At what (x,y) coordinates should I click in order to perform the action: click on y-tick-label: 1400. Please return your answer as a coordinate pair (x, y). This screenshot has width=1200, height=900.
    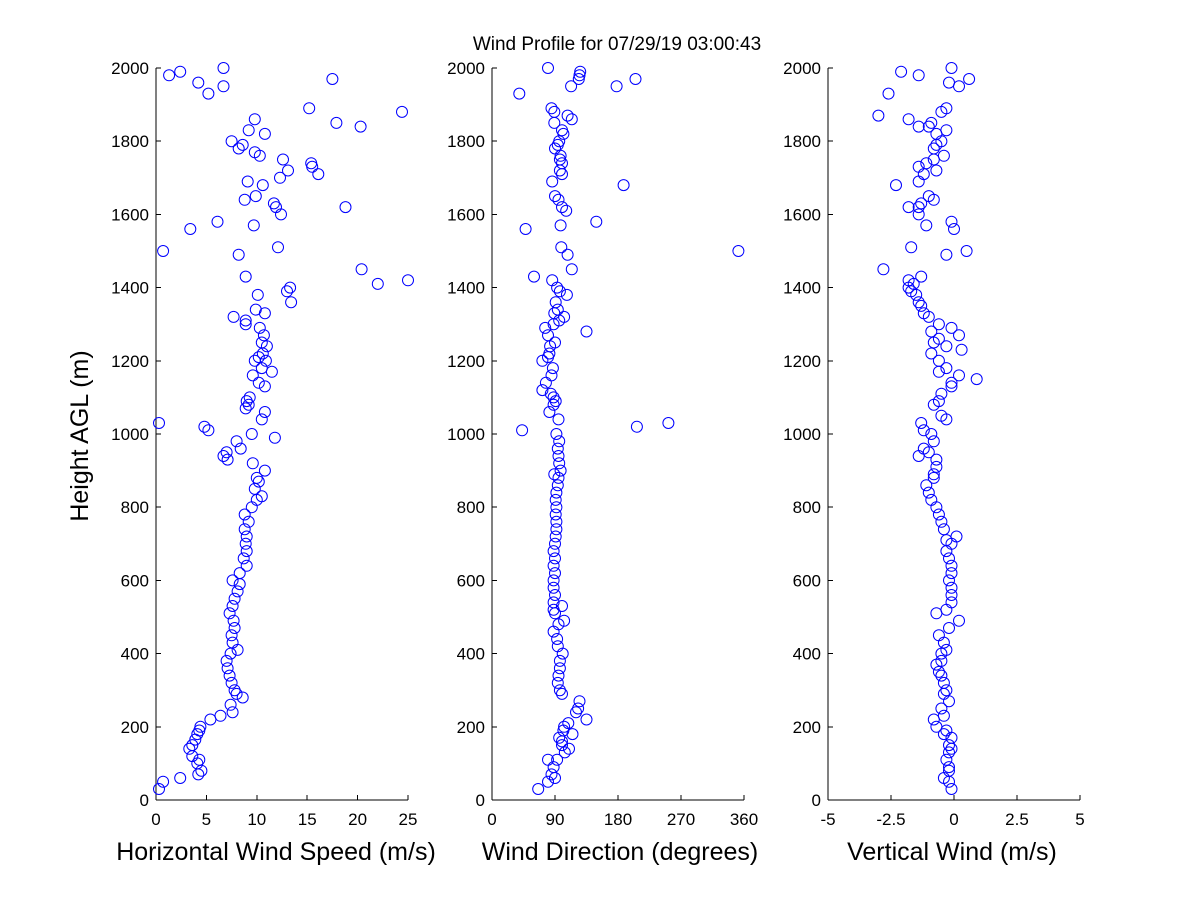
    Looking at the image, I should click on (130, 288).